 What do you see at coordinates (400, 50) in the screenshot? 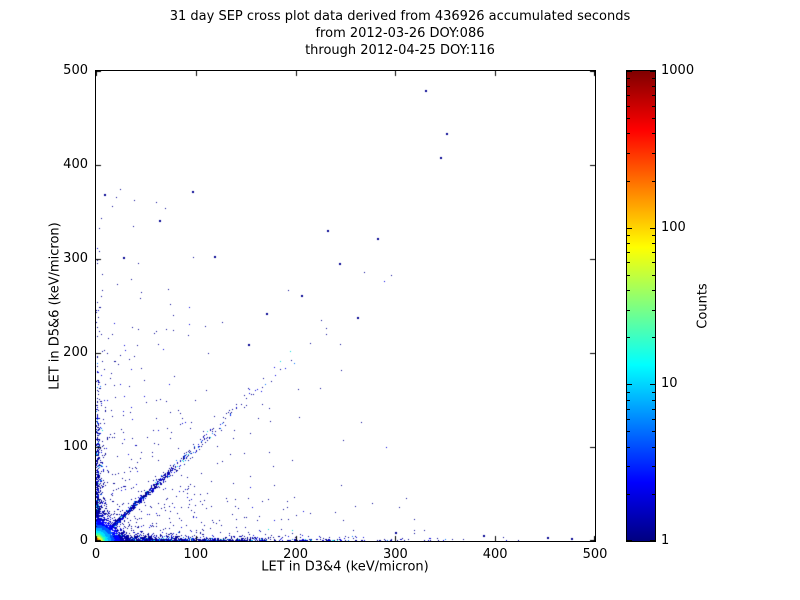
I see `chart-title-line-3: through 2012-04-25 DOY:116` at bounding box center [400, 50].